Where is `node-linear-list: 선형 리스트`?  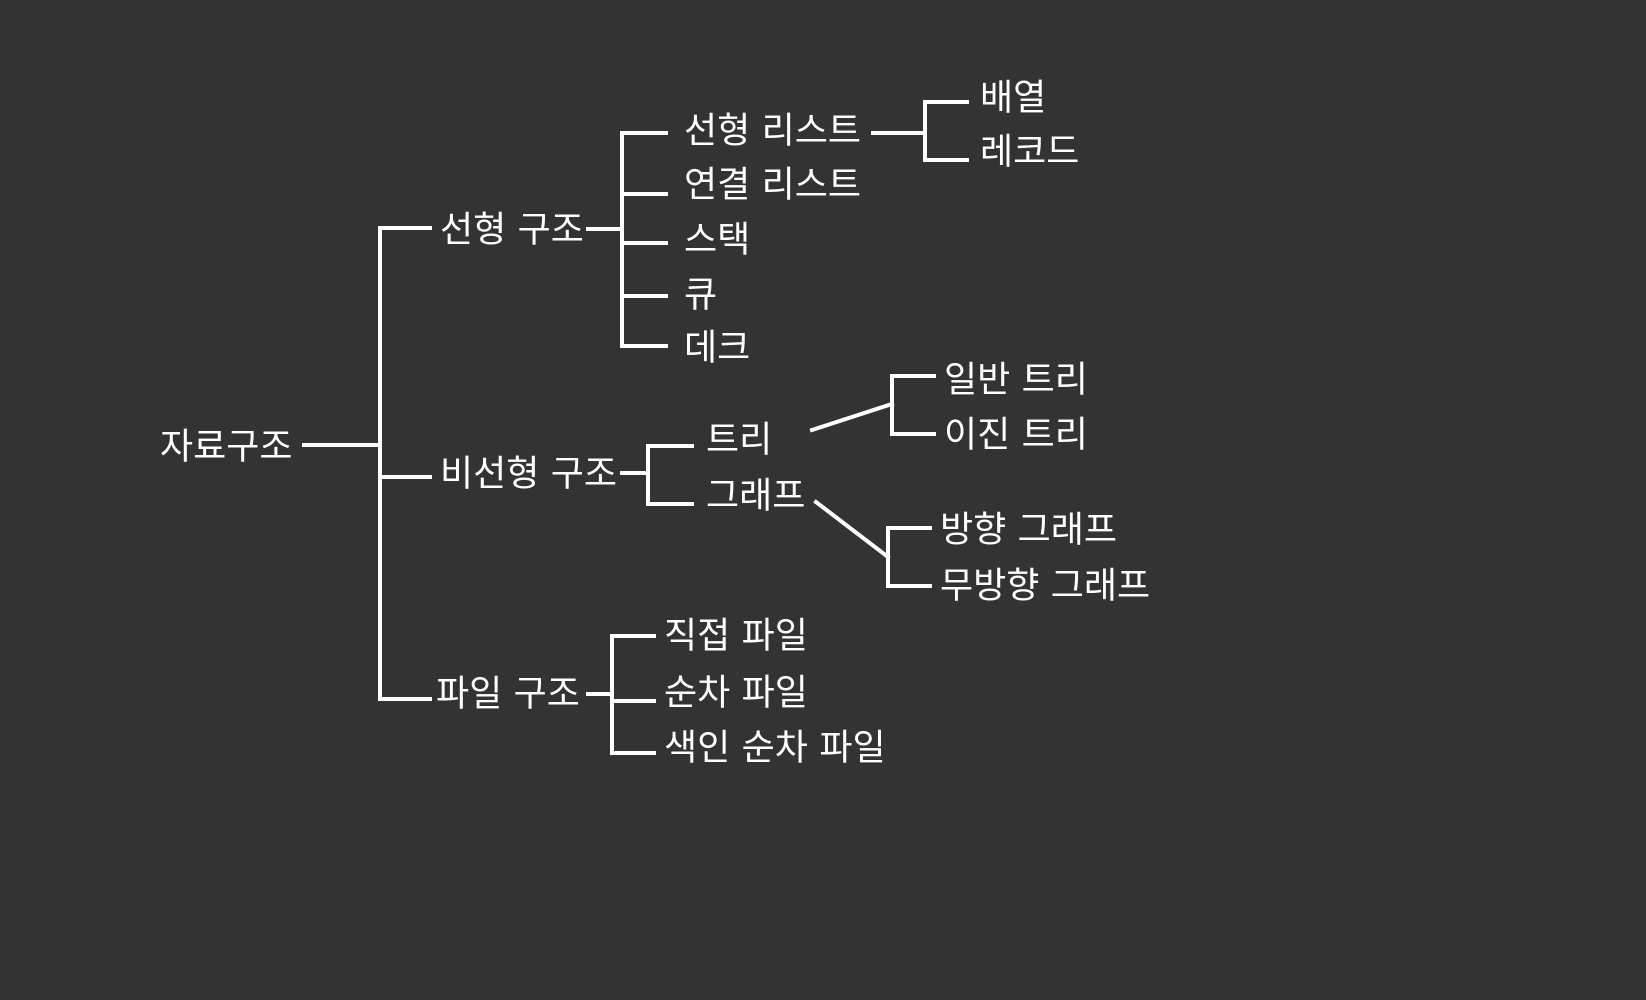 node-linear-list: 선형 리스트 is located at coordinates (772, 131).